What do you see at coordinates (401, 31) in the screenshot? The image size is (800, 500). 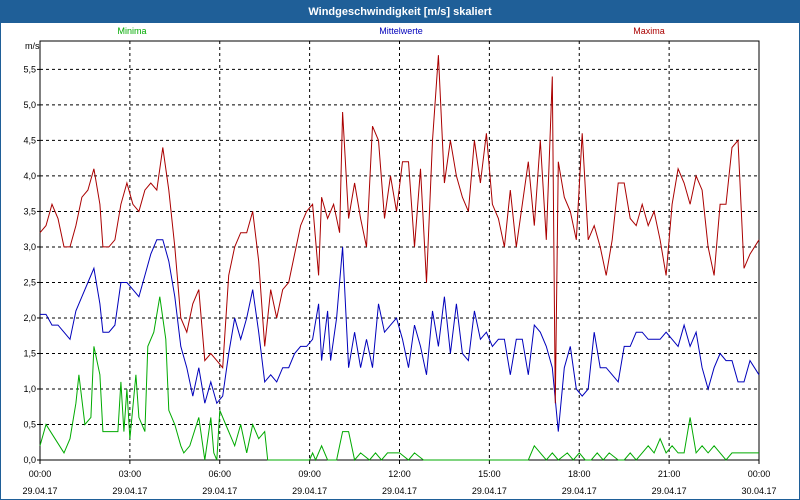 I see `legend-mittelwerte: Mittelwerte` at bounding box center [401, 31].